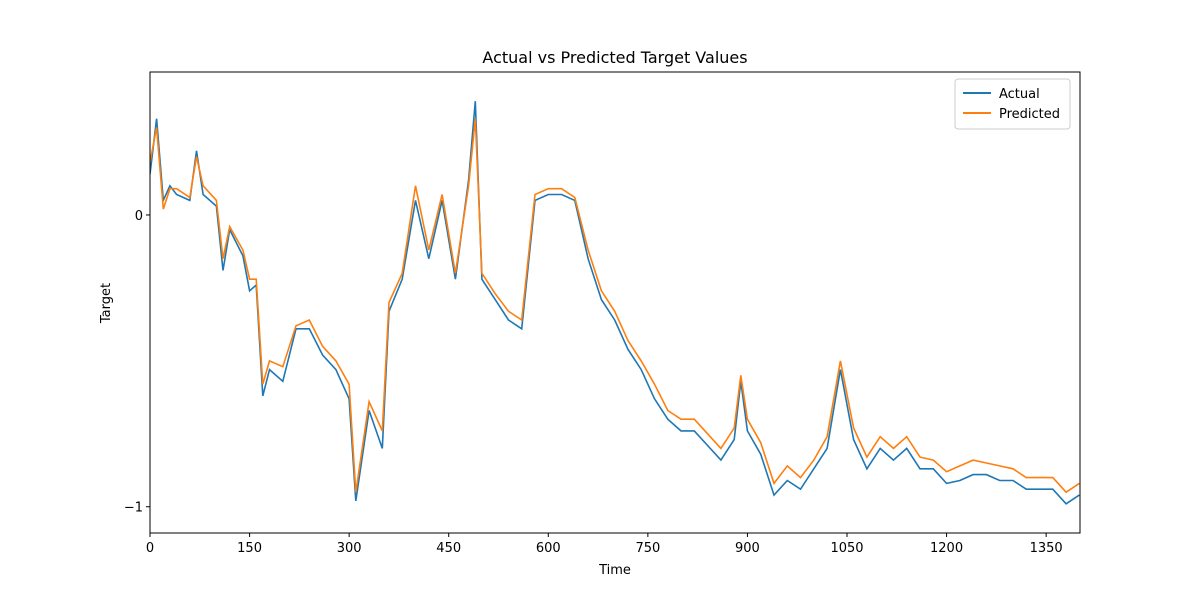 The width and height of the screenshot is (1200, 600). Describe the element at coordinates (614, 570) in the screenshot. I see `x-axis-label: Time` at that location.